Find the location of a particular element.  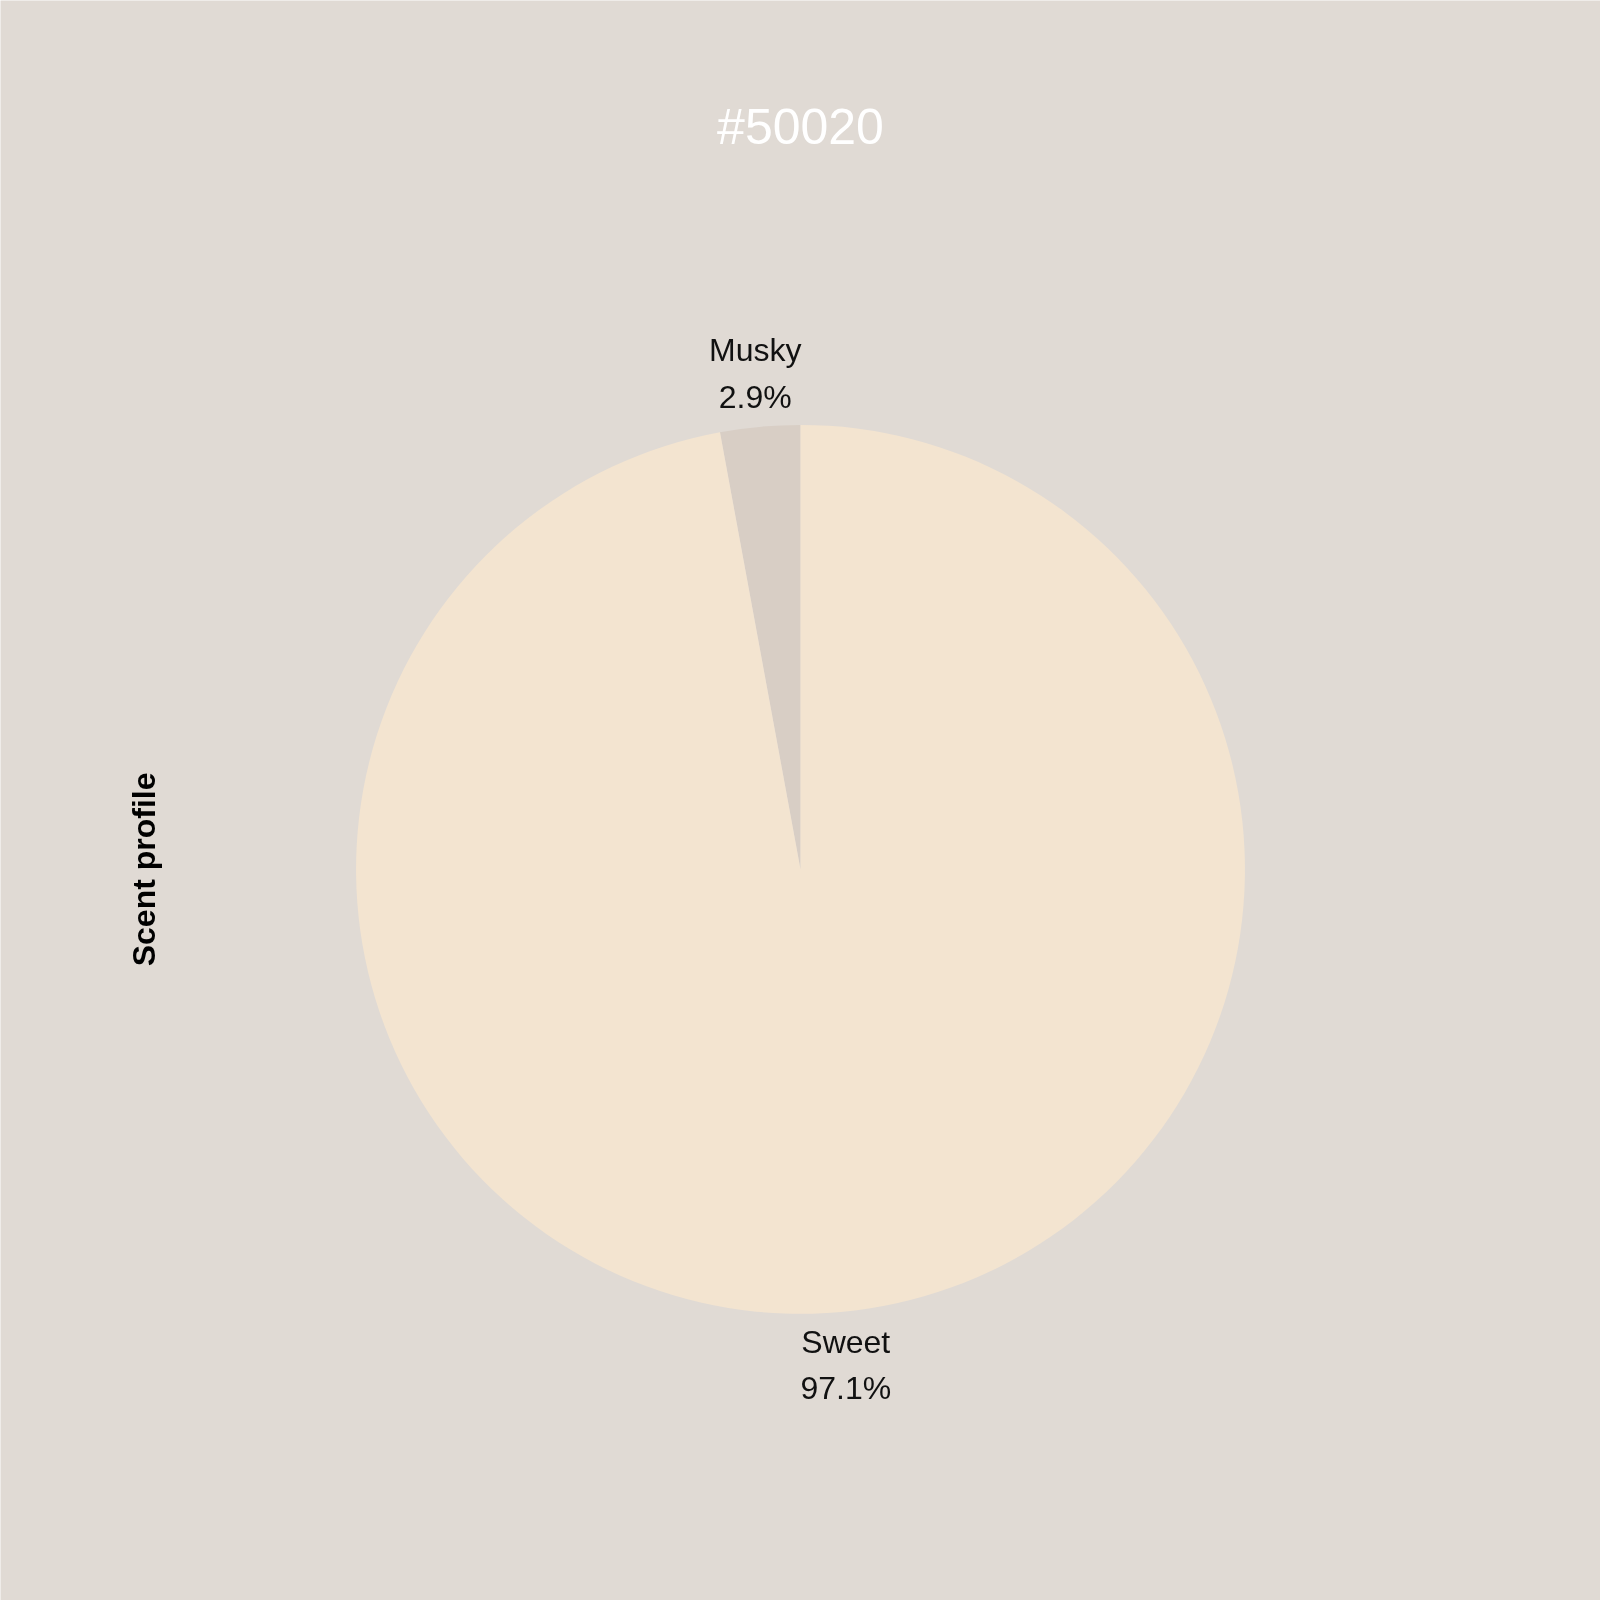

slice-label: Sweet is located at coordinates (846, 1341).